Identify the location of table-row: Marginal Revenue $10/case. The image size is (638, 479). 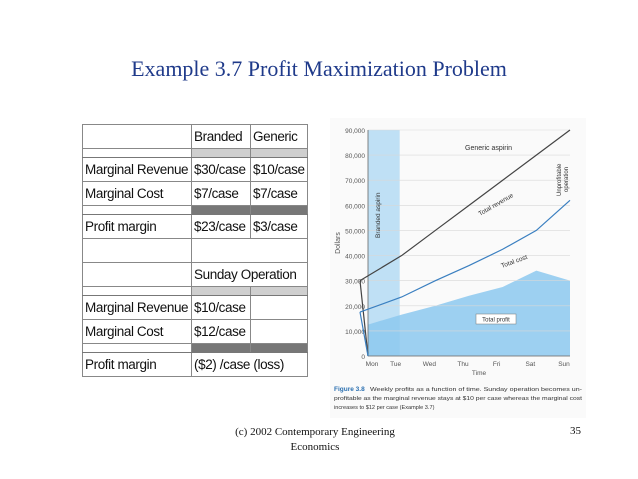
(195, 307).